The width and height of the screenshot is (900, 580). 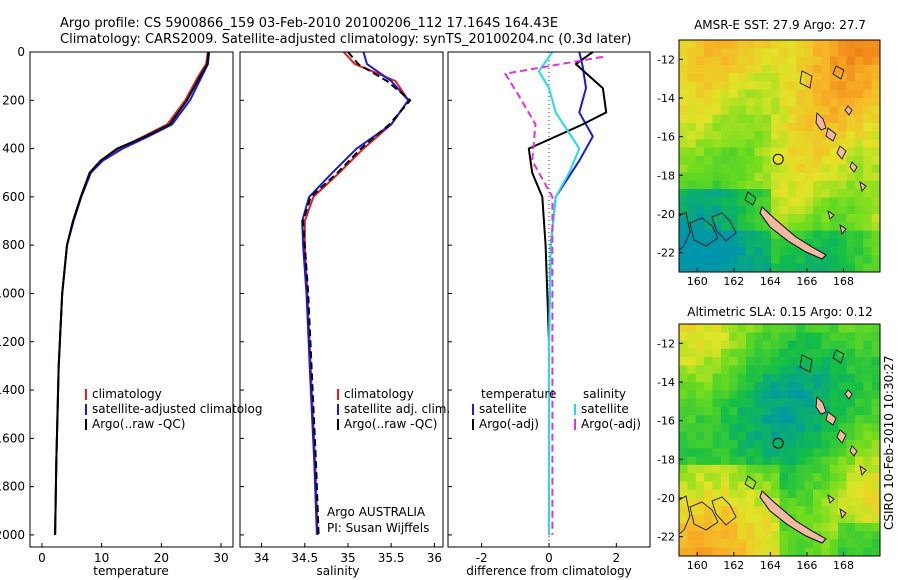 What do you see at coordinates (12, 438) in the screenshot?
I see `temperature-ytick-label: 1600` at bounding box center [12, 438].